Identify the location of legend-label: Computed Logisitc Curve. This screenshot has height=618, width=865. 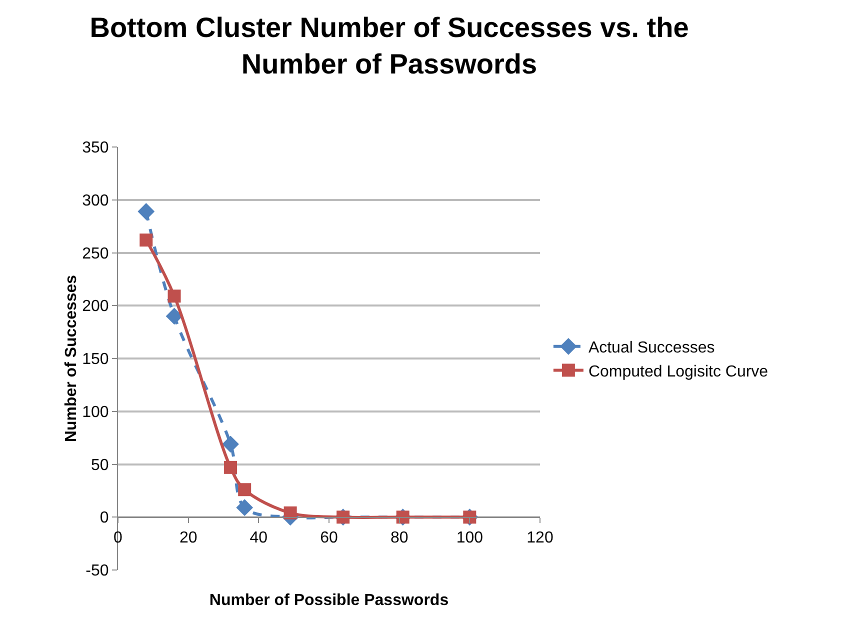
(678, 371).